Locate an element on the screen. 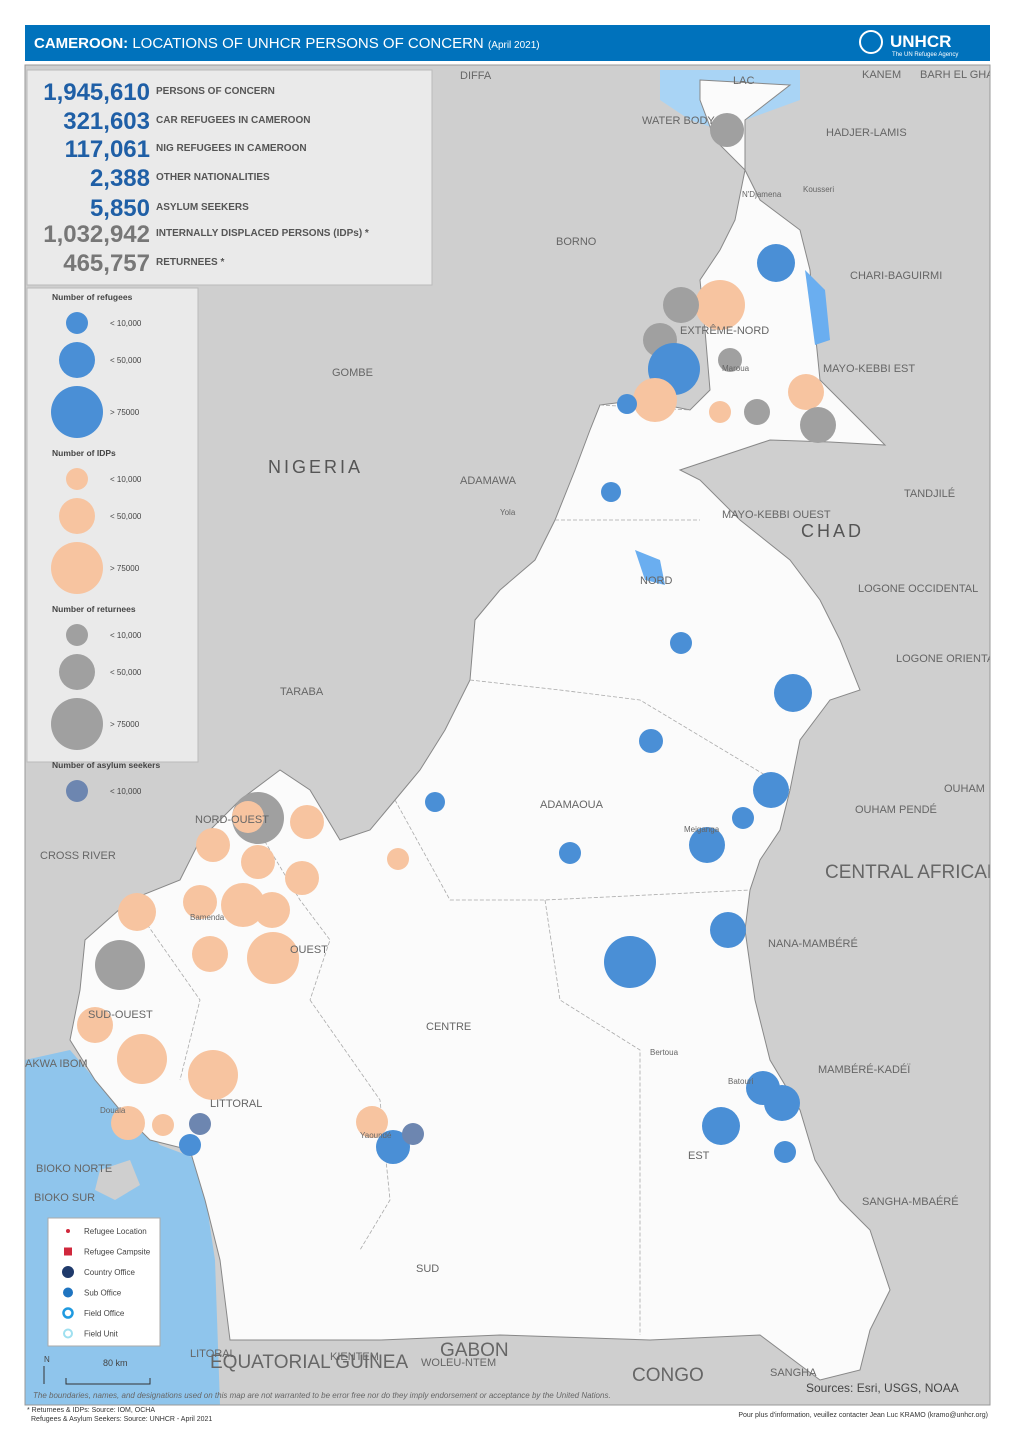  stat-value: 2,388 is located at coordinates (120, 178).